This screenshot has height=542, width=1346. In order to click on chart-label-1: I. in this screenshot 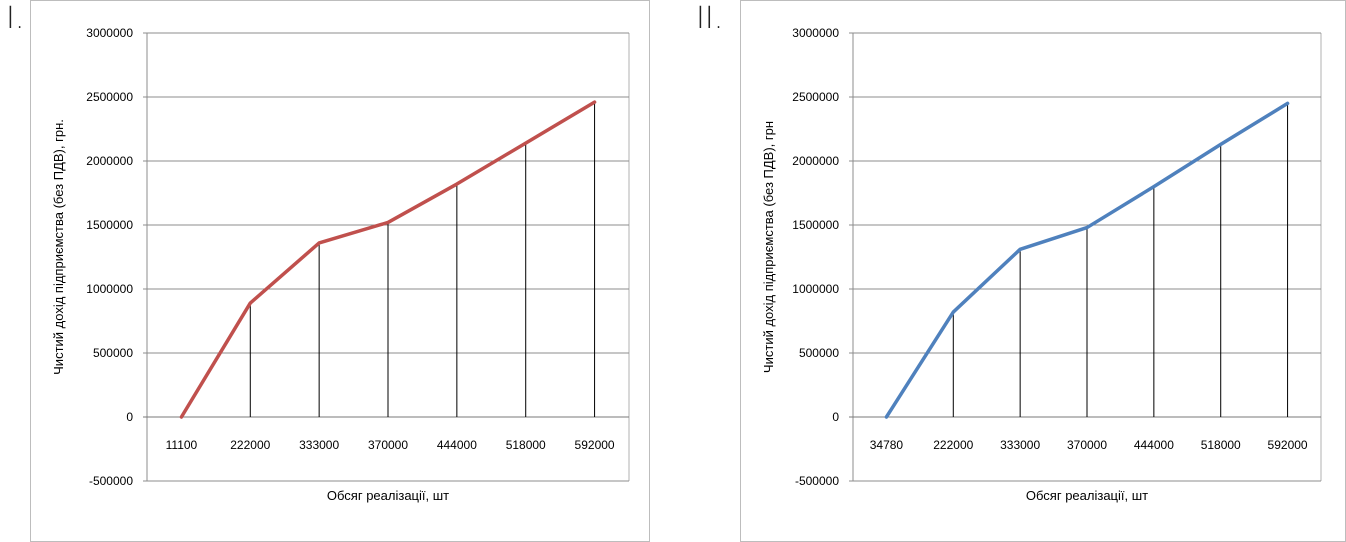, I will do `click(15, 18)`.